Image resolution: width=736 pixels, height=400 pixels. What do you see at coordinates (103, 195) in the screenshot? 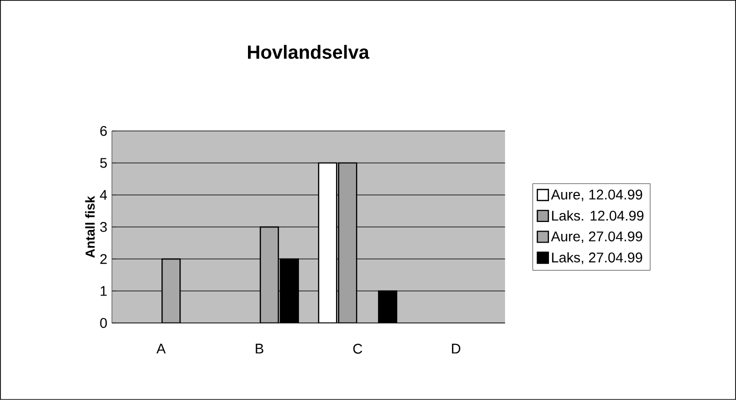
I see `y-tick-label: 4` at bounding box center [103, 195].